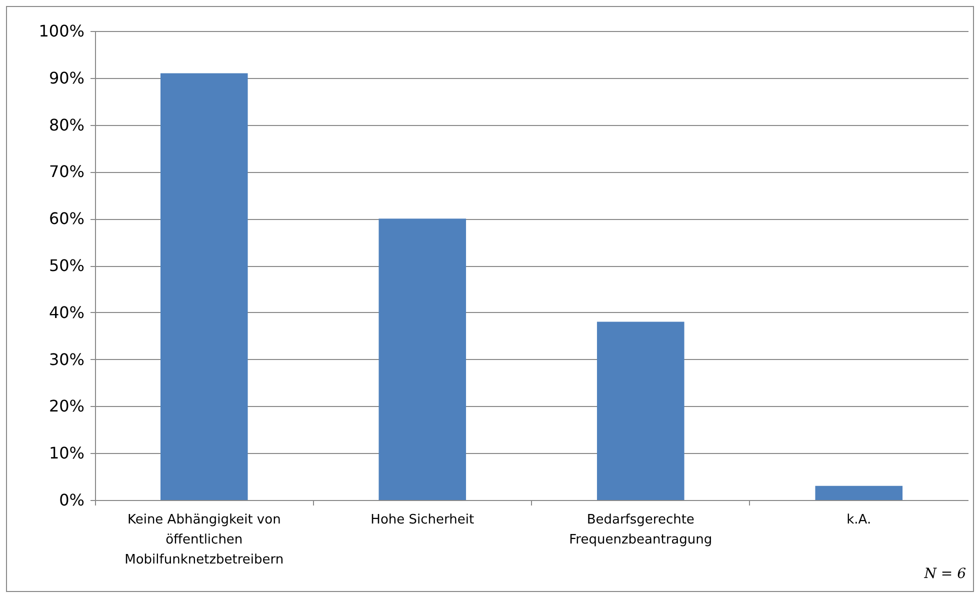 The image size is (976, 594). I want to click on y-tick-label: 30%, so click(66, 359).